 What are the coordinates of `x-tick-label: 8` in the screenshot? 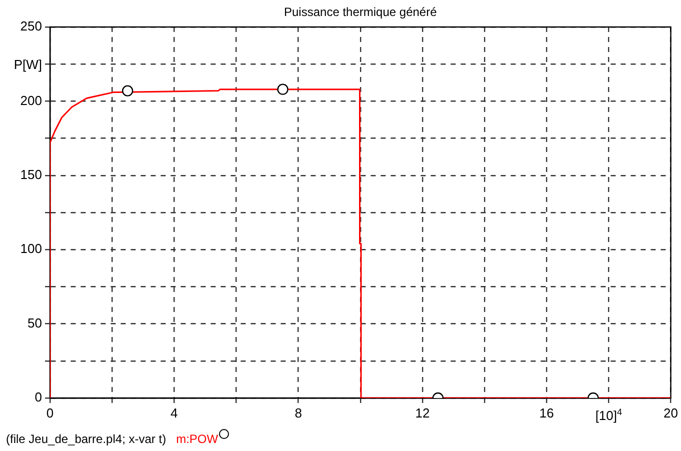 It's located at (298, 412).